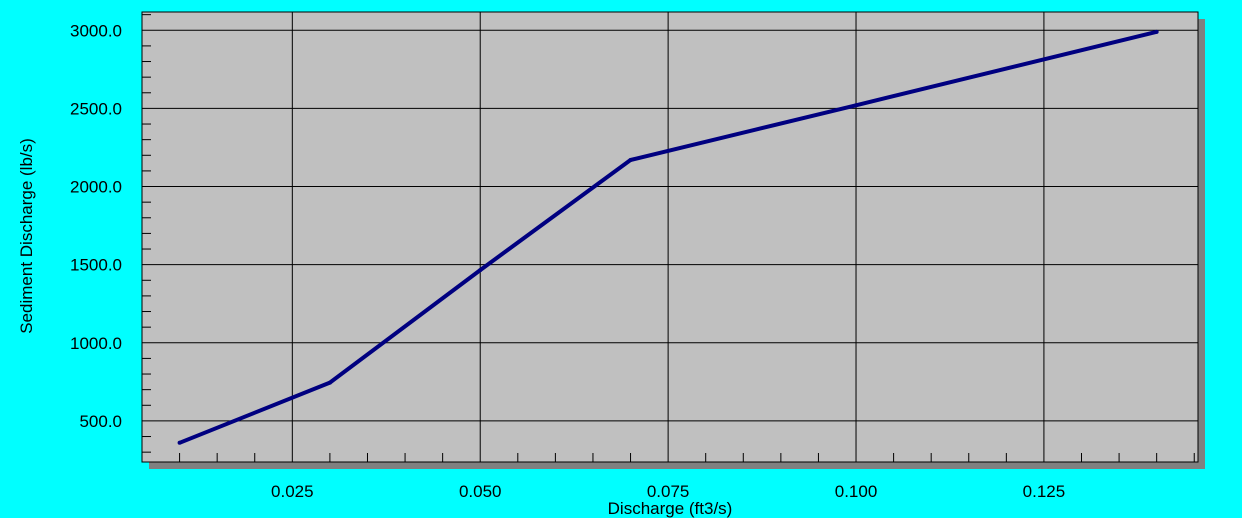  What do you see at coordinates (96, 265) in the screenshot?
I see `y-tick-label: 1500.0` at bounding box center [96, 265].